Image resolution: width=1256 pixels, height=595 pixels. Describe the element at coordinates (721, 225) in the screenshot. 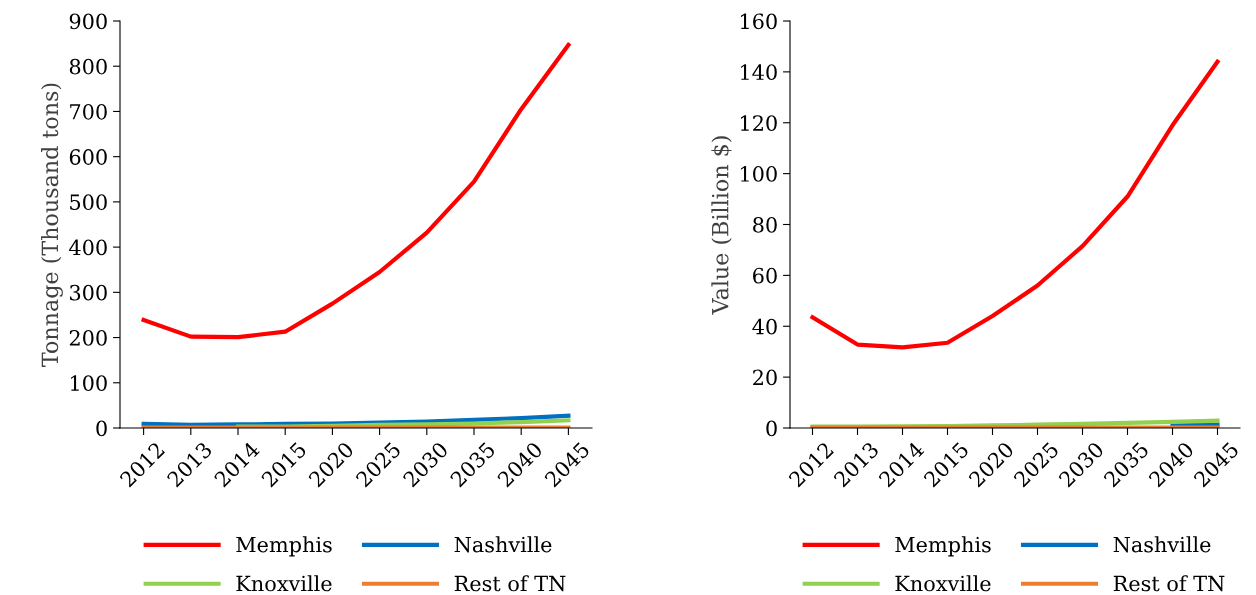

I see `y-axis-title: Value (Billion $)` at that location.